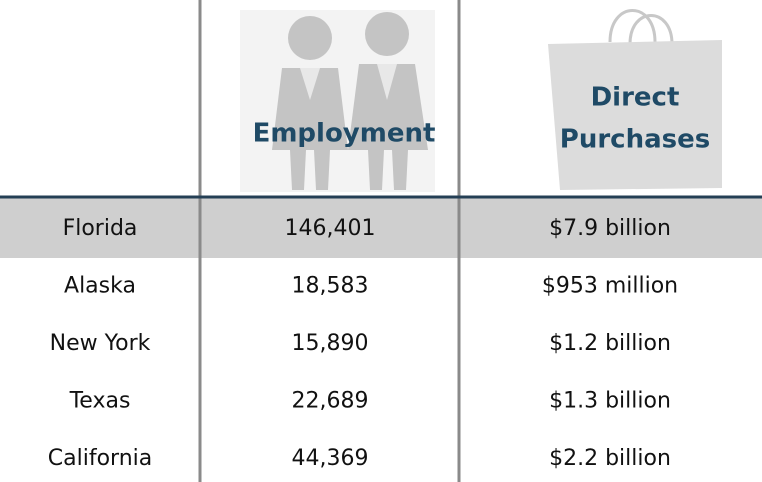 Image resolution: width=762 pixels, height=482 pixels. Describe the element at coordinates (381, 228) in the screenshot. I see `highlight-row` at that location.